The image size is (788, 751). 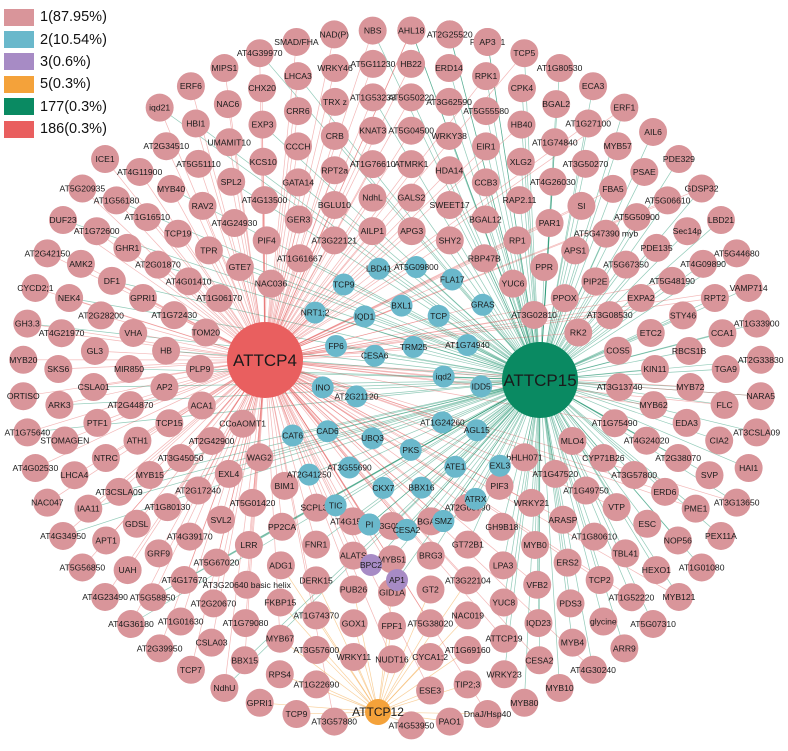 What do you see at coordinates (239, 267) in the screenshot?
I see `node-gte7: GTE7` at bounding box center [239, 267].